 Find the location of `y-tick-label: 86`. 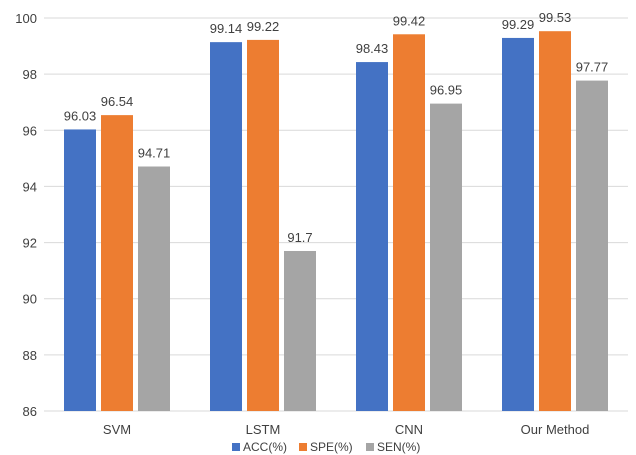

y-tick-label: 86 is located at coordinates (30, 411).